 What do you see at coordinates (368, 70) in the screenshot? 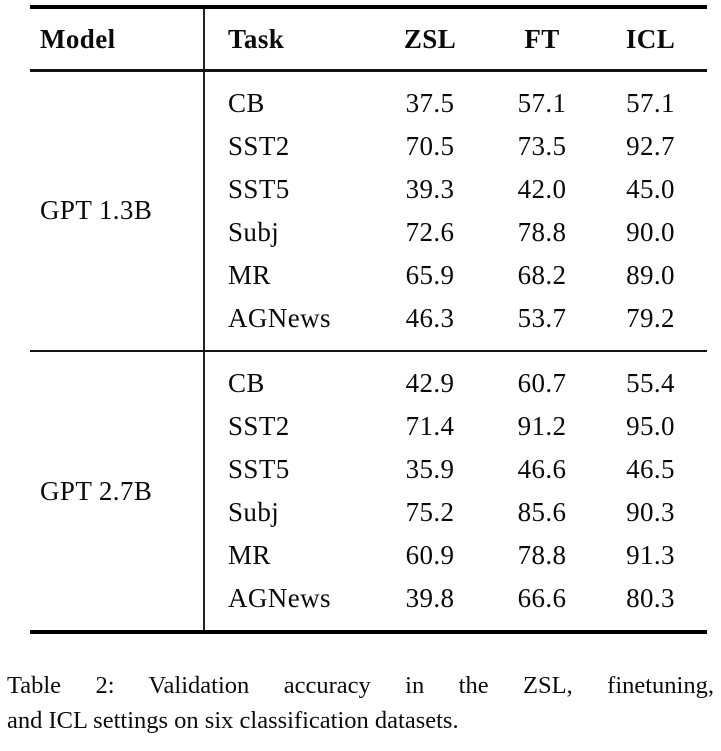
I see `header-bottom-rule` at bounding box center [368, 70].